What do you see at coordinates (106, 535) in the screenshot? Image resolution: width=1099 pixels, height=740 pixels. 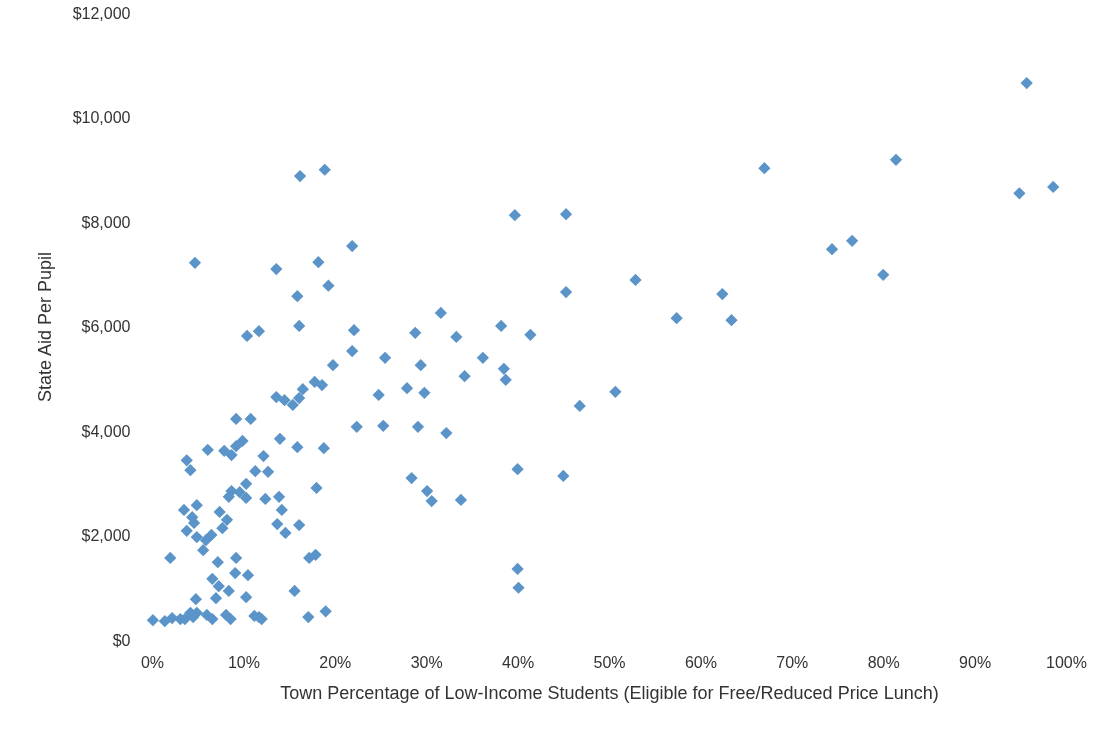 I see `y-tick-label: $2,000` at bounding box center [106, 535].